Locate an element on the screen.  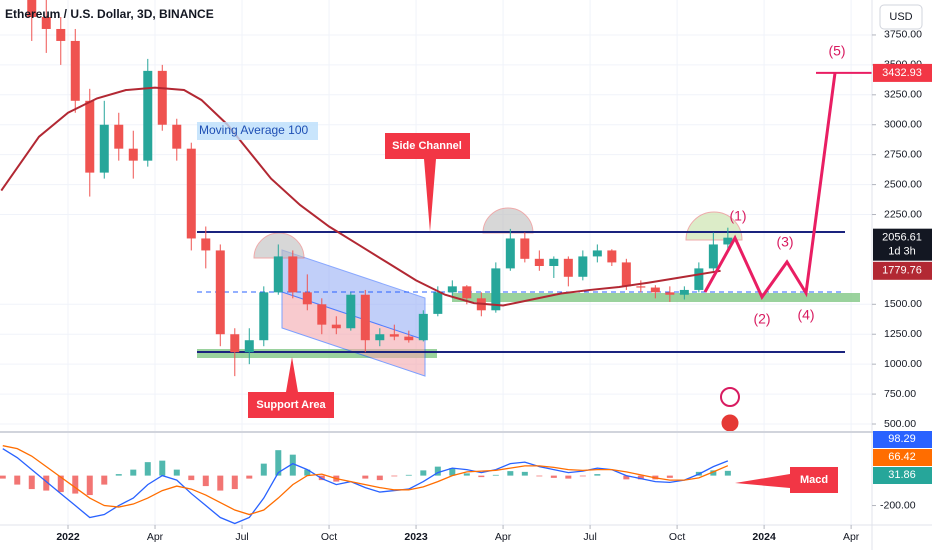
countdown-label: 1d 3h is located at coordinates (902, 252).